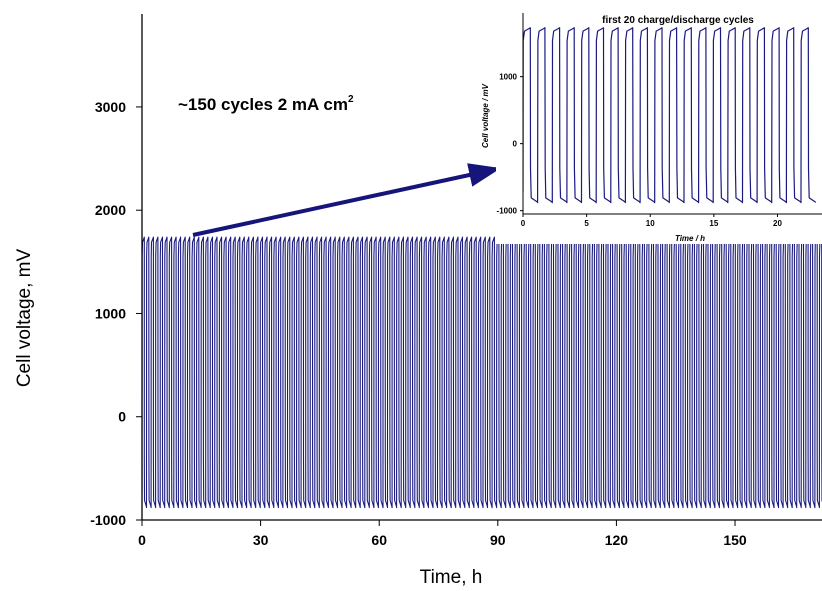 Image resolution: width=822 pixels, height=591 pixels. Describe the element at coordinates (261, 540) in the screenshot. I see `main-x-tick-label: 30` at that location.